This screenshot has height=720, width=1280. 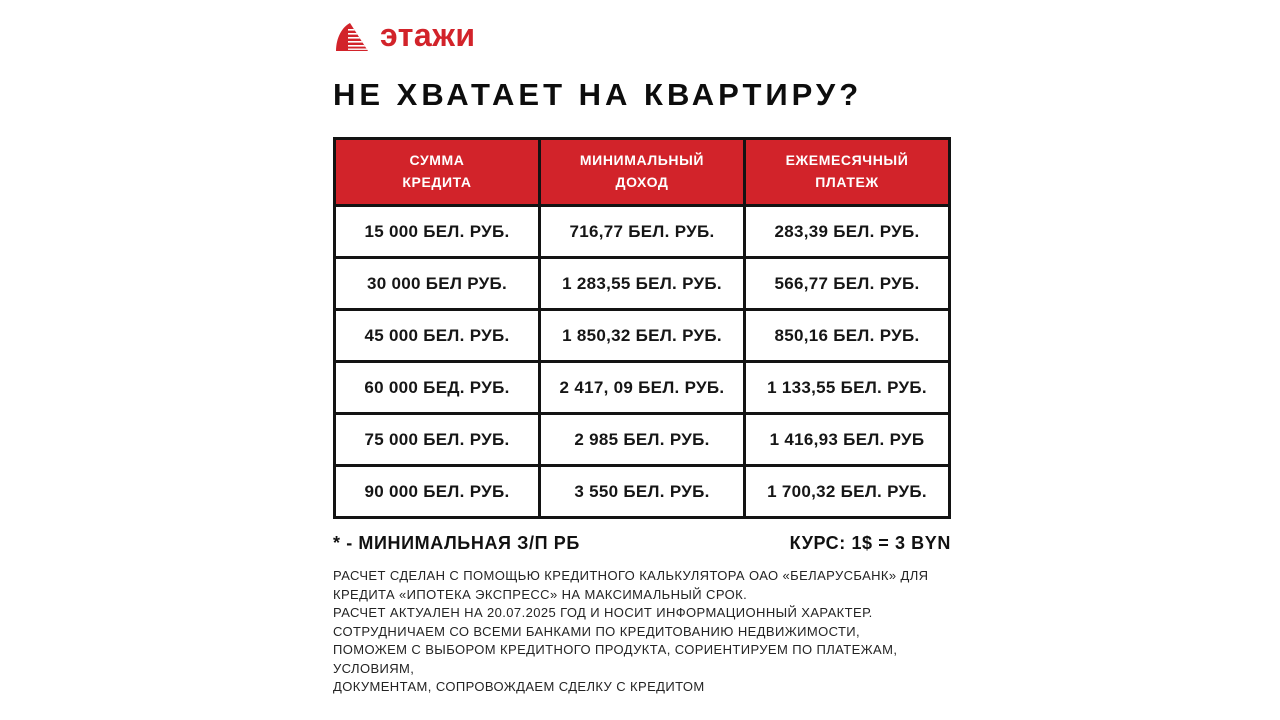 I want to click on cell-credit-sum: 90 000 БЕЛ. РУБ., so click(x=437, y=491).